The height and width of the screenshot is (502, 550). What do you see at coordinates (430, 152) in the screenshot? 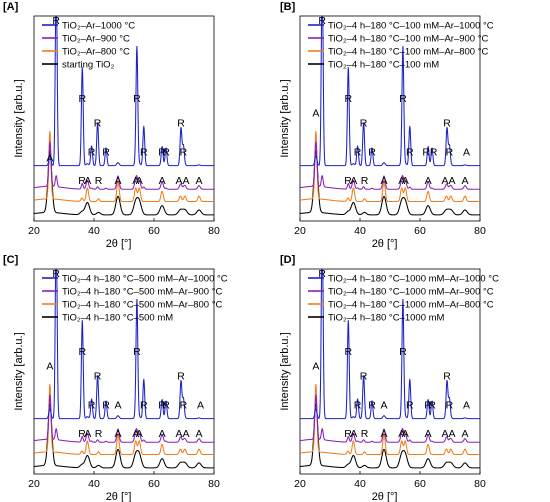
I see `peak-label: RR` at bounding box center [430, 152].